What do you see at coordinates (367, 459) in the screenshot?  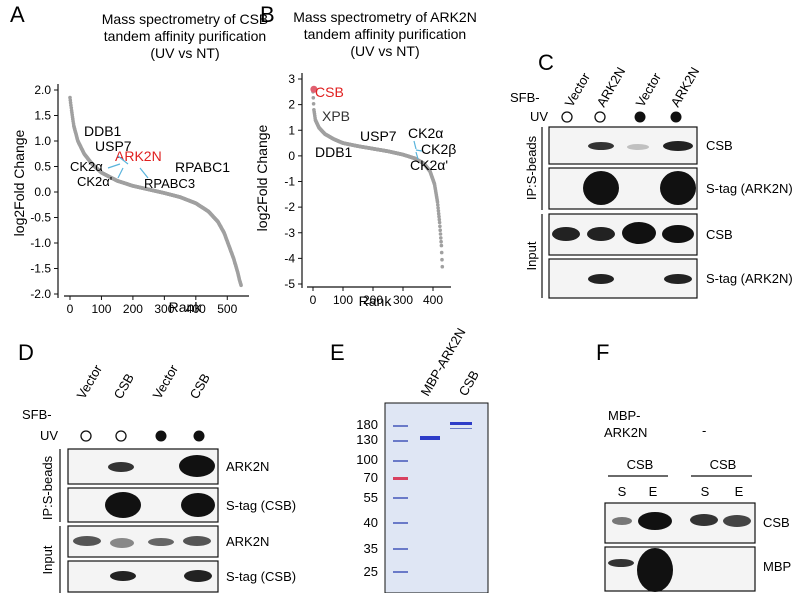 I see `marker-label: 100` at bounding box center [367, 459].